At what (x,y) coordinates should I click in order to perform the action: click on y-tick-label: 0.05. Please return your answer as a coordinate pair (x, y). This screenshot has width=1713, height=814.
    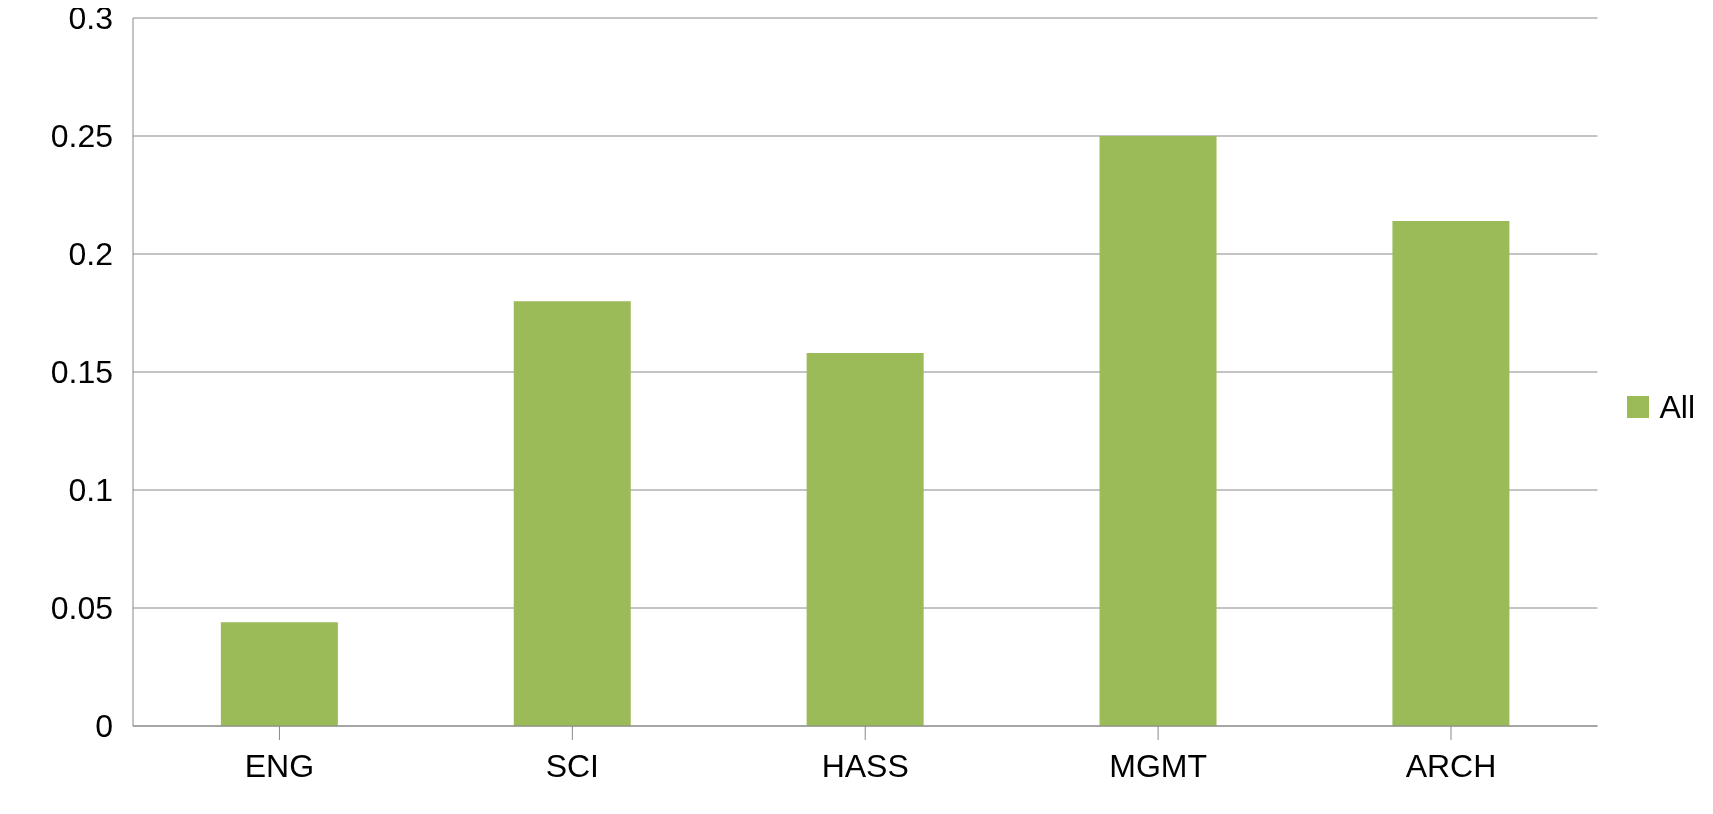
    Looking at the image, I should click on (81, 608).